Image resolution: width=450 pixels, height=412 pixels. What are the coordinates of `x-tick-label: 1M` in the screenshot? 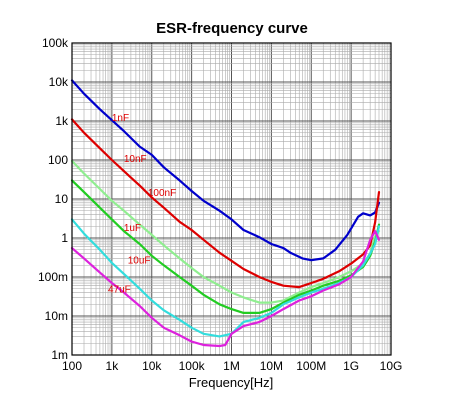 It's located at (231, 366).